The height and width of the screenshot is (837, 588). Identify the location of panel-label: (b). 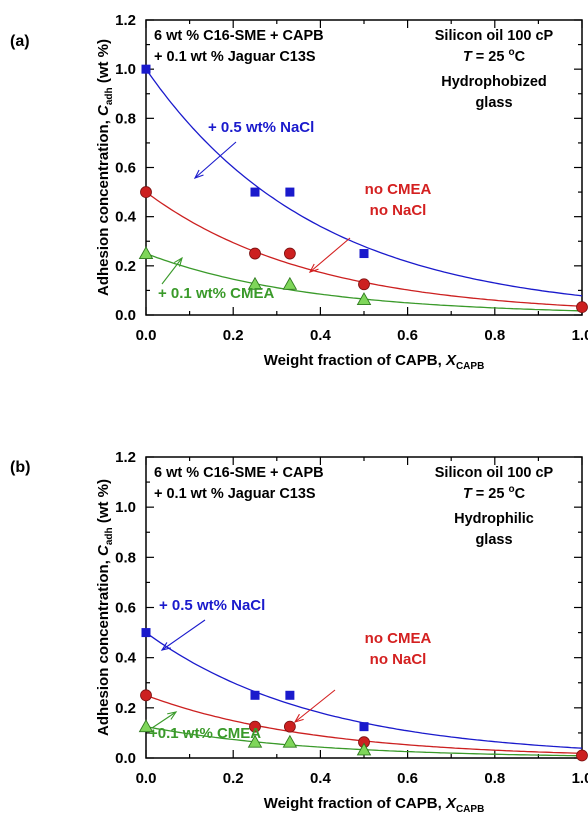
(20, 467).